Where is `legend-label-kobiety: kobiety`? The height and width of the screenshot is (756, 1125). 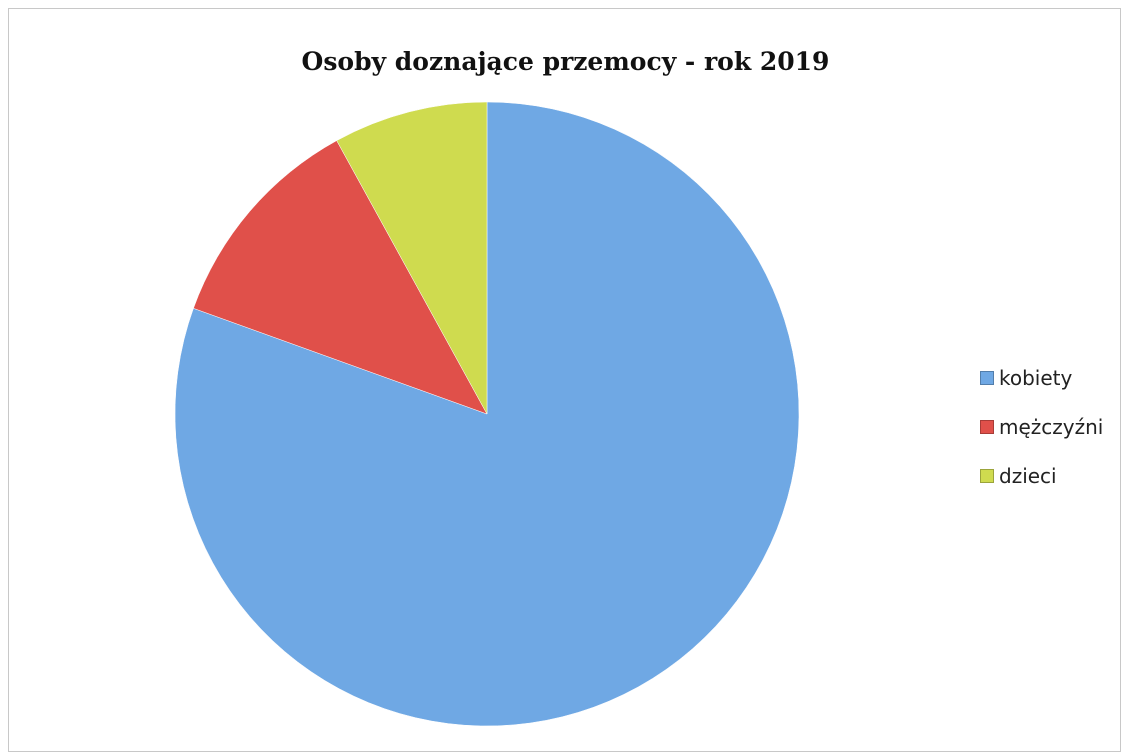 legend-label-kobiety: kobiety is located at coordinates (1036, 377).